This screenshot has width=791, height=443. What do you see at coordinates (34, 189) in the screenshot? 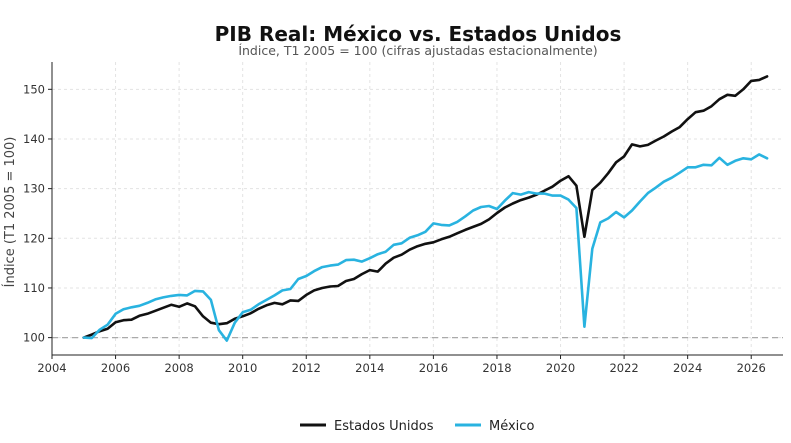
I see `y-tick-label: 130` at bounding box center [34, 189].